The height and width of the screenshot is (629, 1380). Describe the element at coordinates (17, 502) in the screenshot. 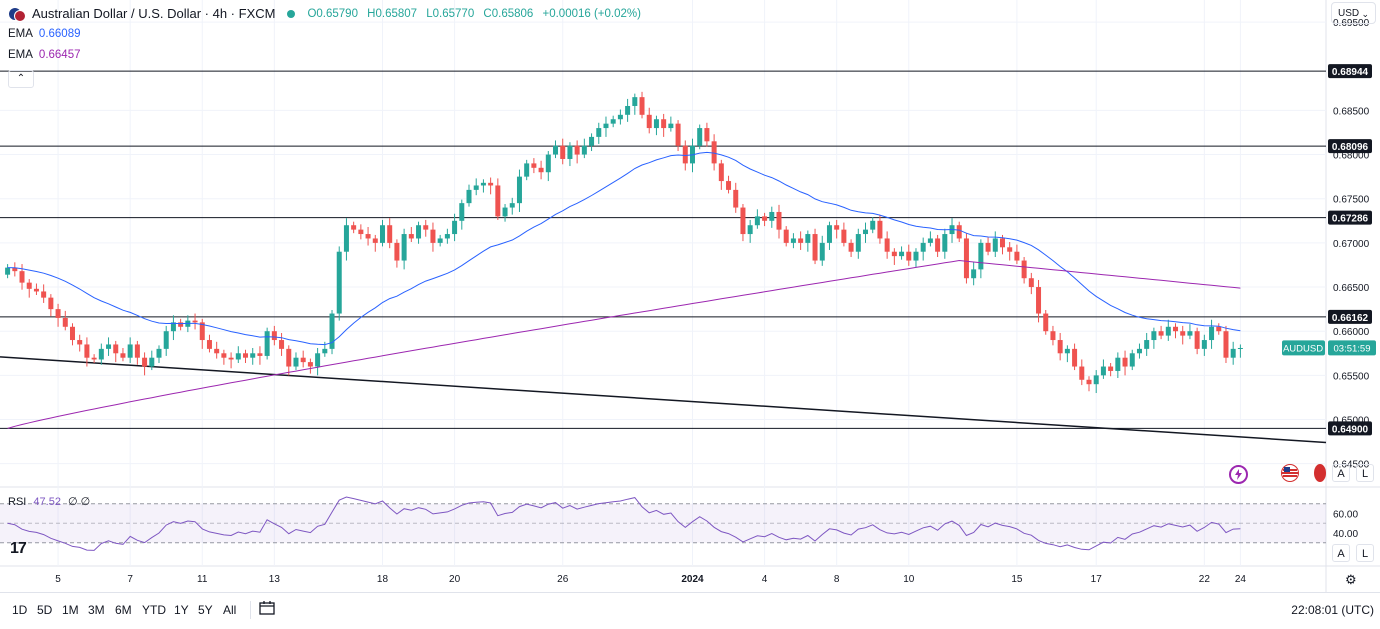

I see `rsi-name: RSI` at that location.